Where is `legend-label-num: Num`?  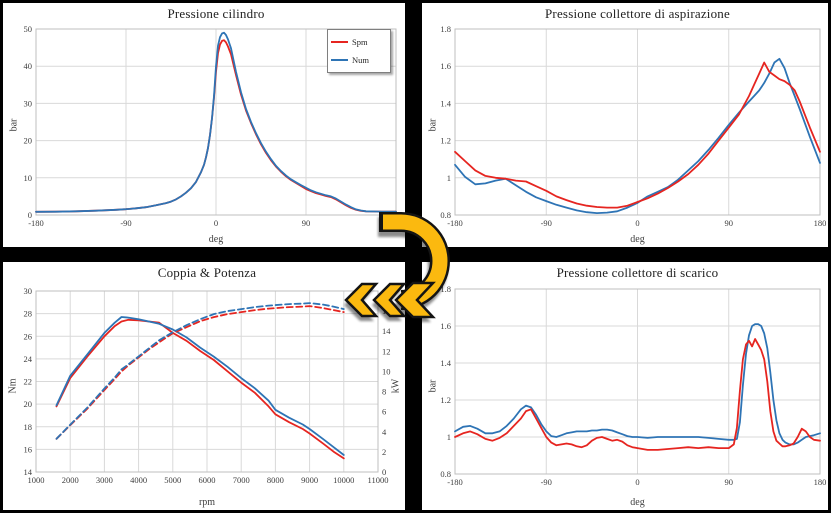 legend-label-num: Num is located at coordinates (360, 59).